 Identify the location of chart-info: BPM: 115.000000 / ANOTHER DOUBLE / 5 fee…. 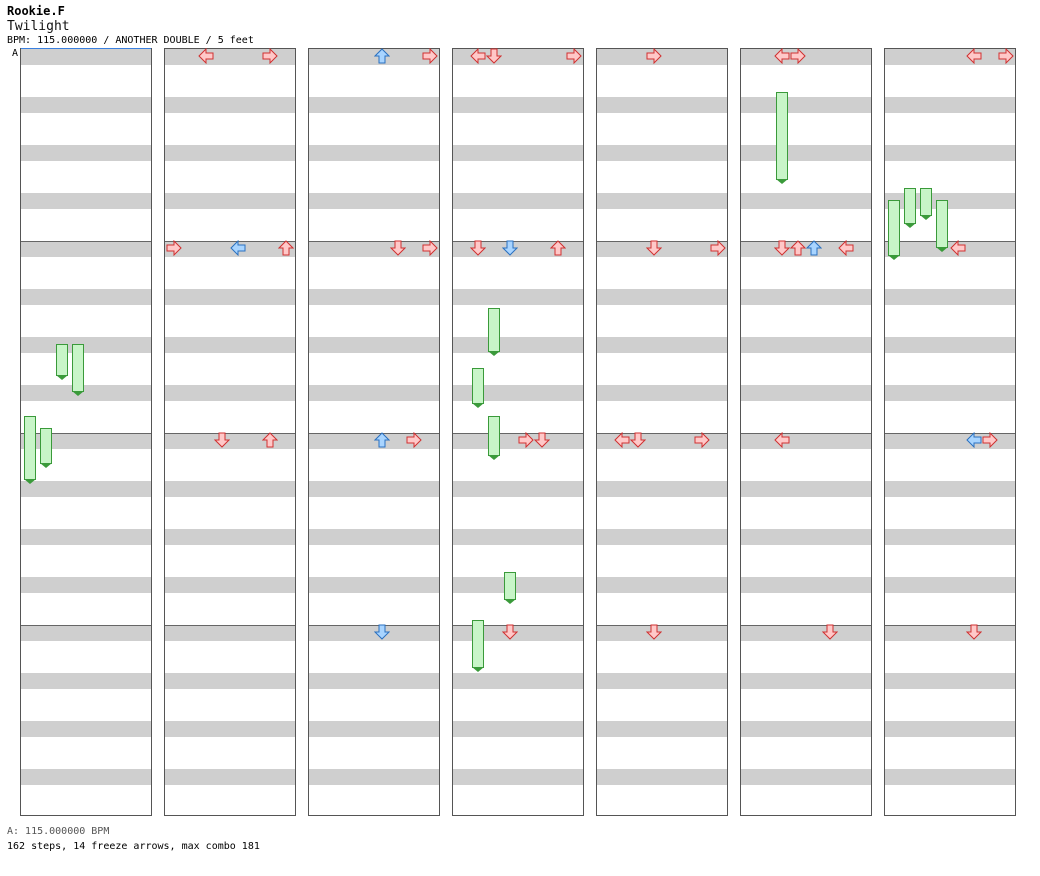
(130, 40).